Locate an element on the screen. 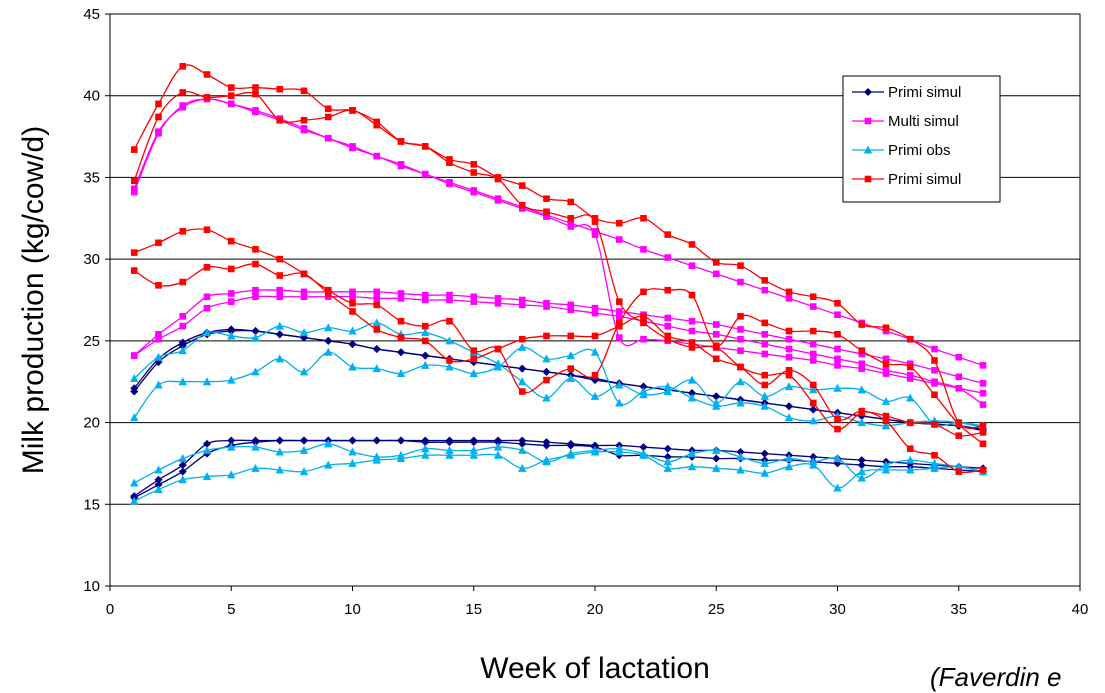 This screenshot has width=1105, height=693. x-tick-label: 40 is located at coordinates (1080, 609).